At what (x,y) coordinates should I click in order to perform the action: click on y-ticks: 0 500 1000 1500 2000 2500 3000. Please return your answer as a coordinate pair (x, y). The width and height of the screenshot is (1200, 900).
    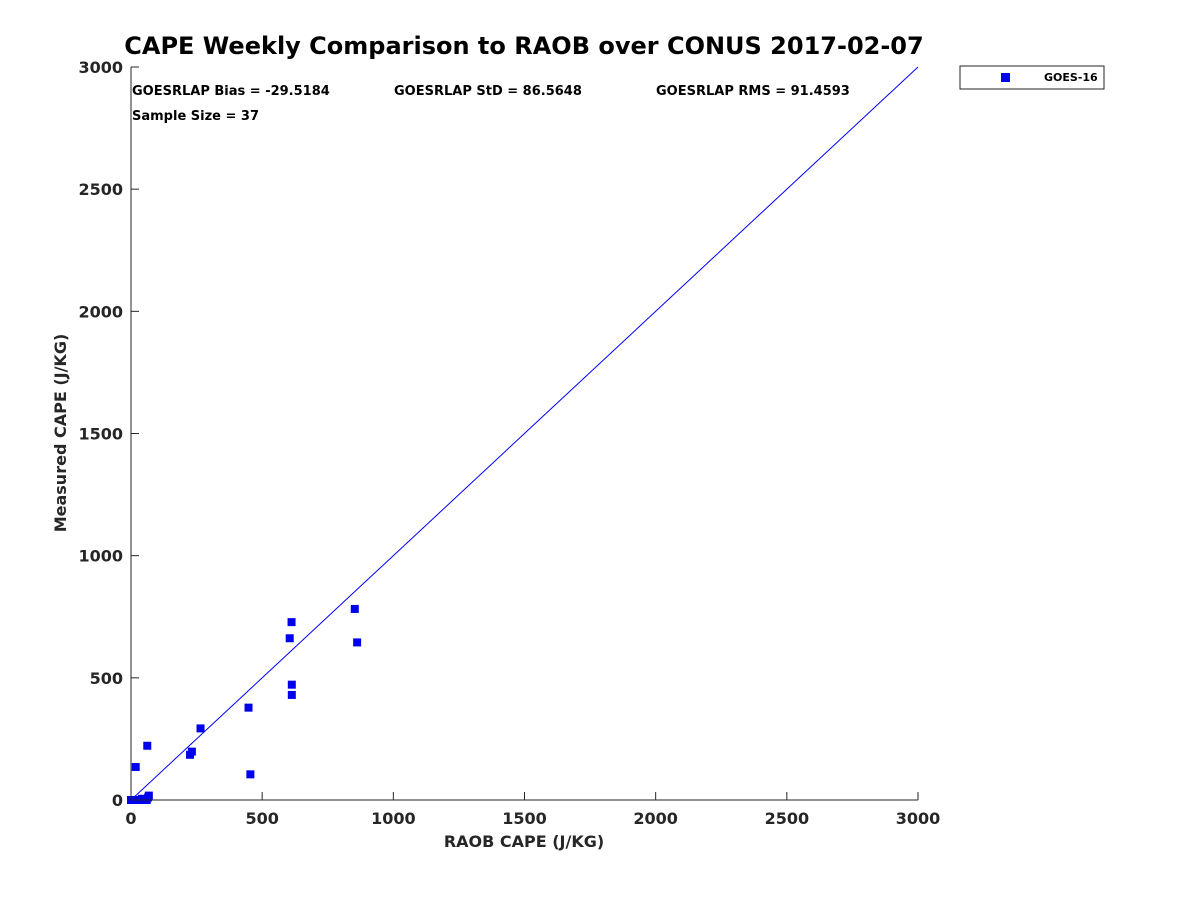
    Looking at the image, I should click on (108, 434).